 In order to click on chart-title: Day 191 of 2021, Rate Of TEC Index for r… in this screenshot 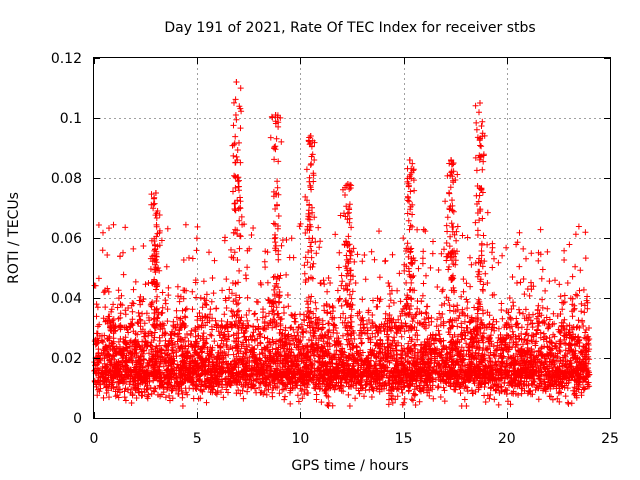, I will do `click(349, 28)`.